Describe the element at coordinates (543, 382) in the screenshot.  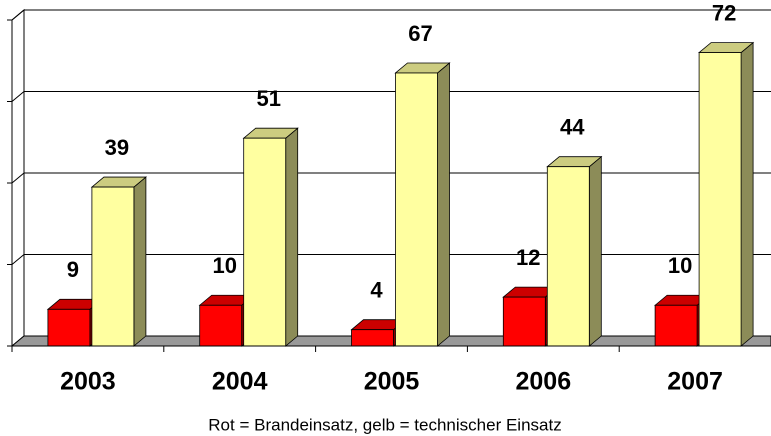
I see `x-tick-label: 2006` at that location.